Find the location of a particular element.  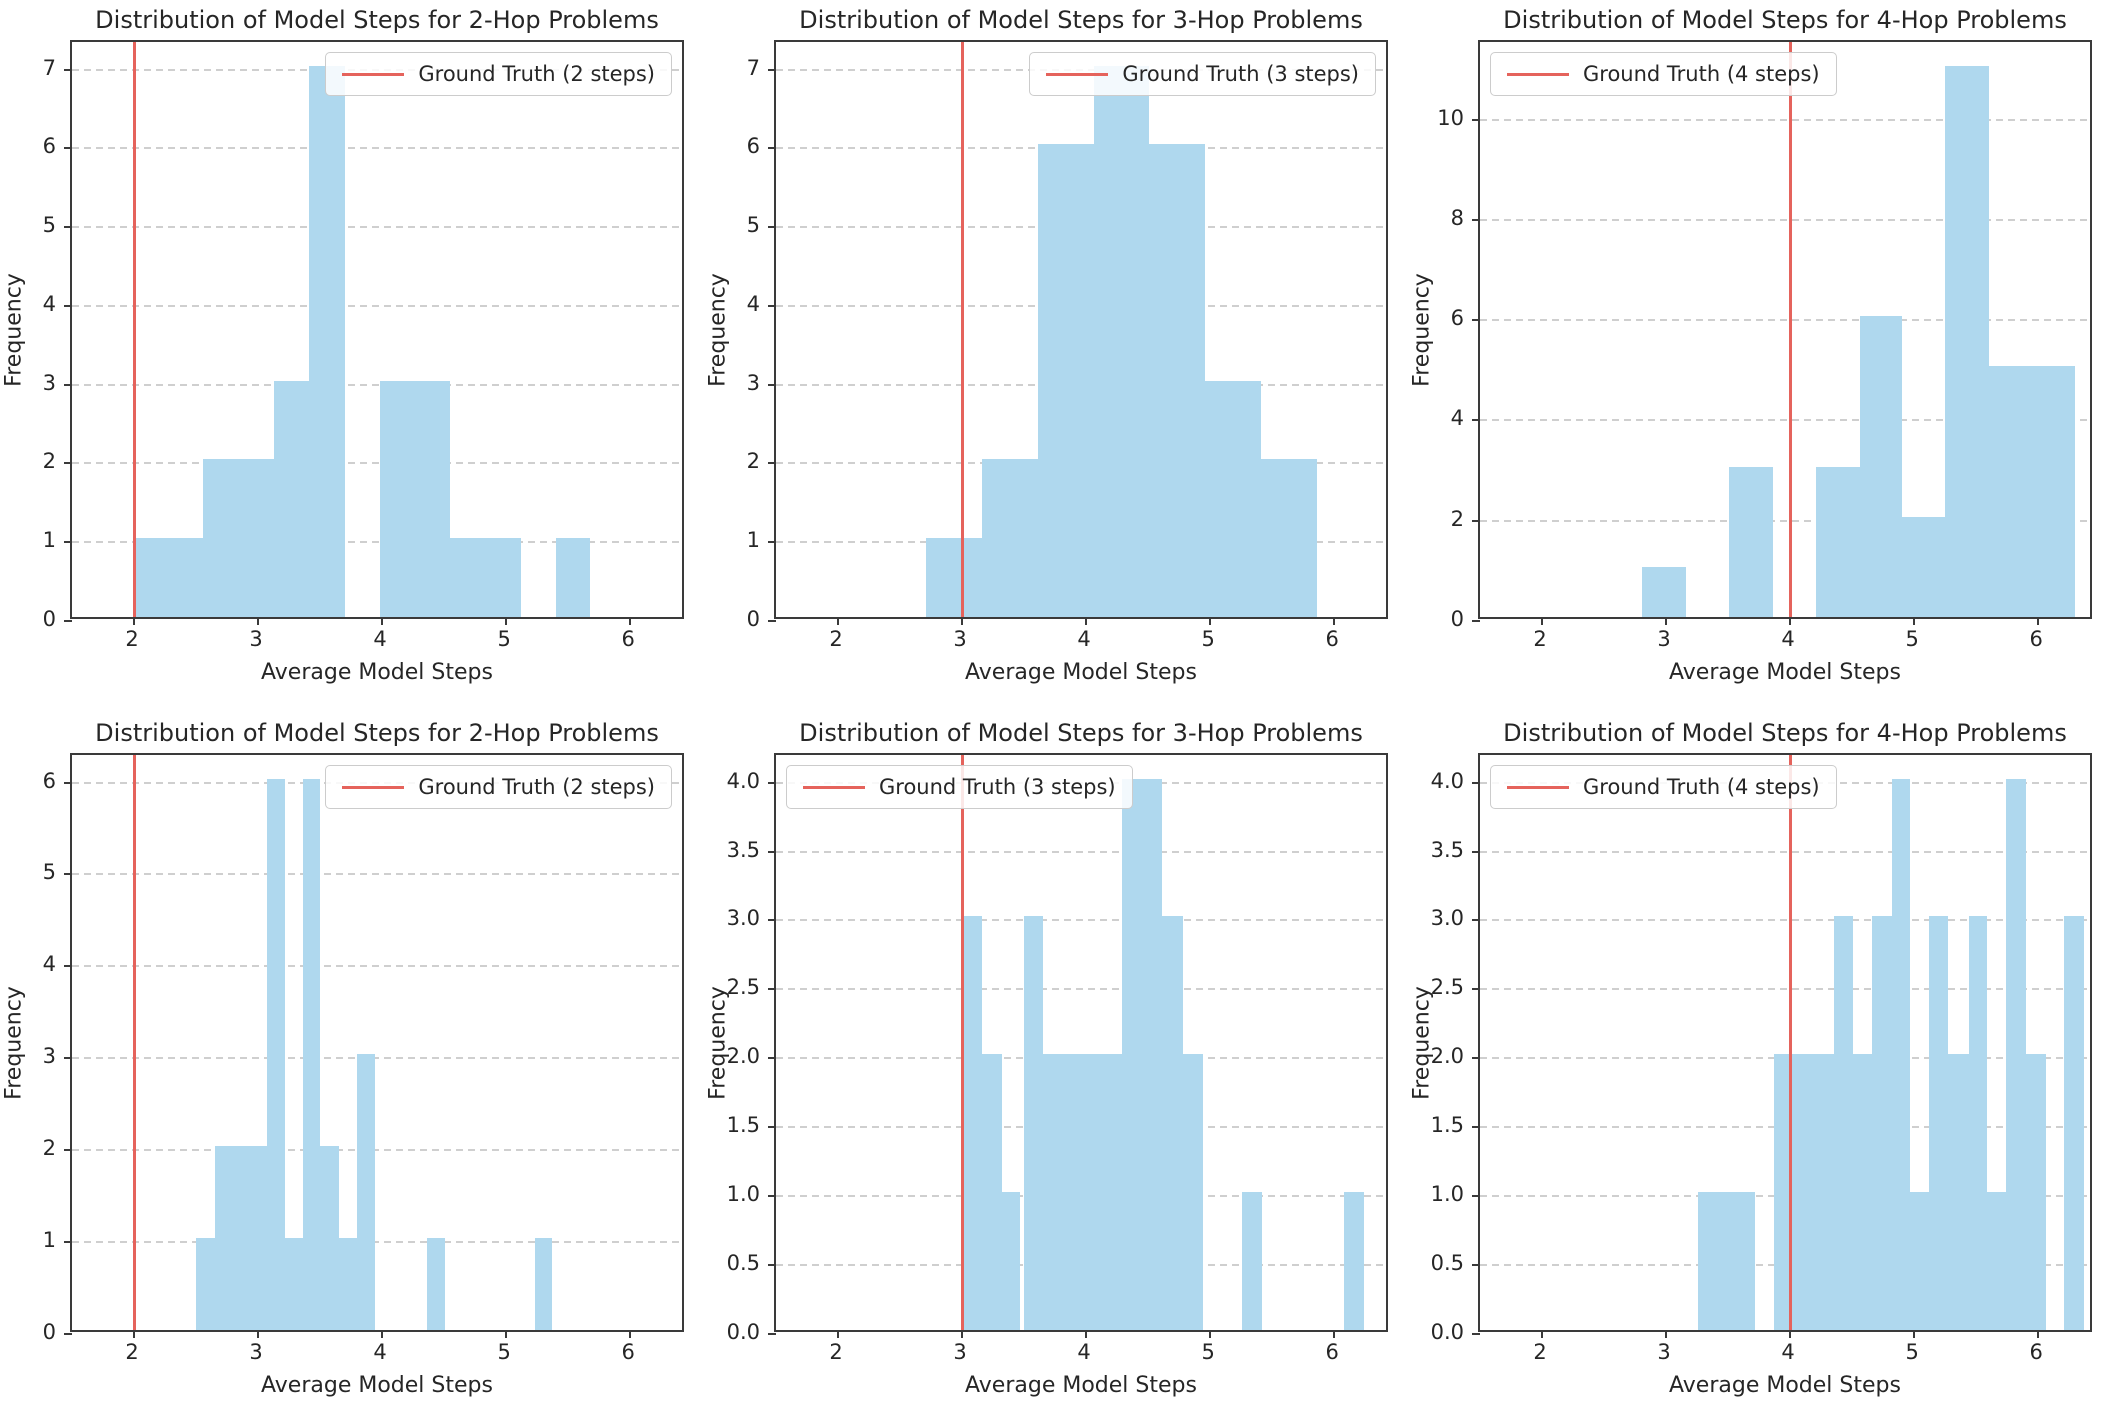

y-tick-label: 7 is located at coordinates (753, 67).